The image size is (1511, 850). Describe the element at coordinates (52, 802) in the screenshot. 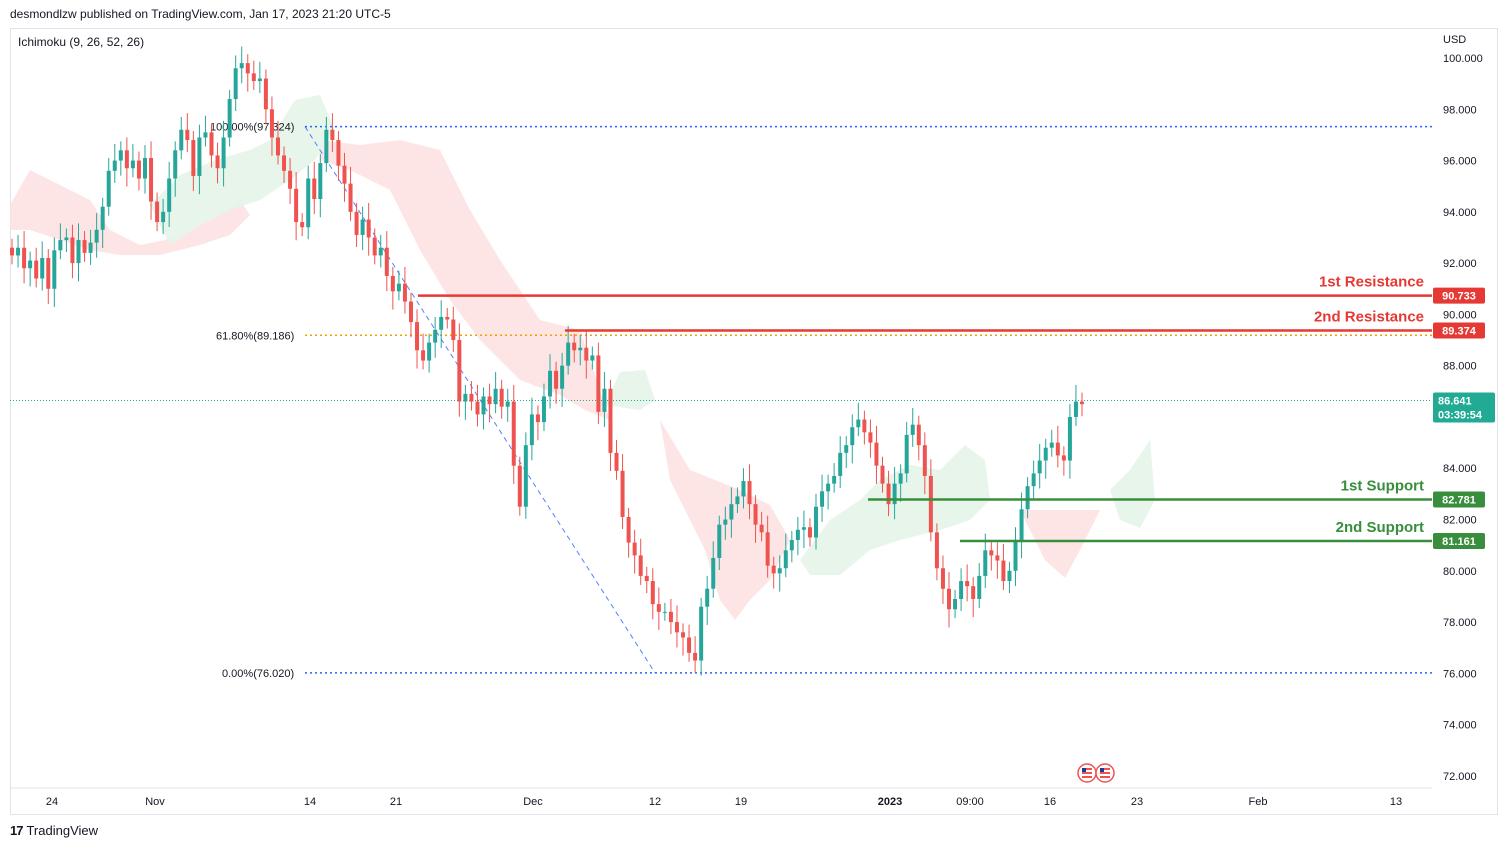

I see `x-tick-label: 24` at that location.